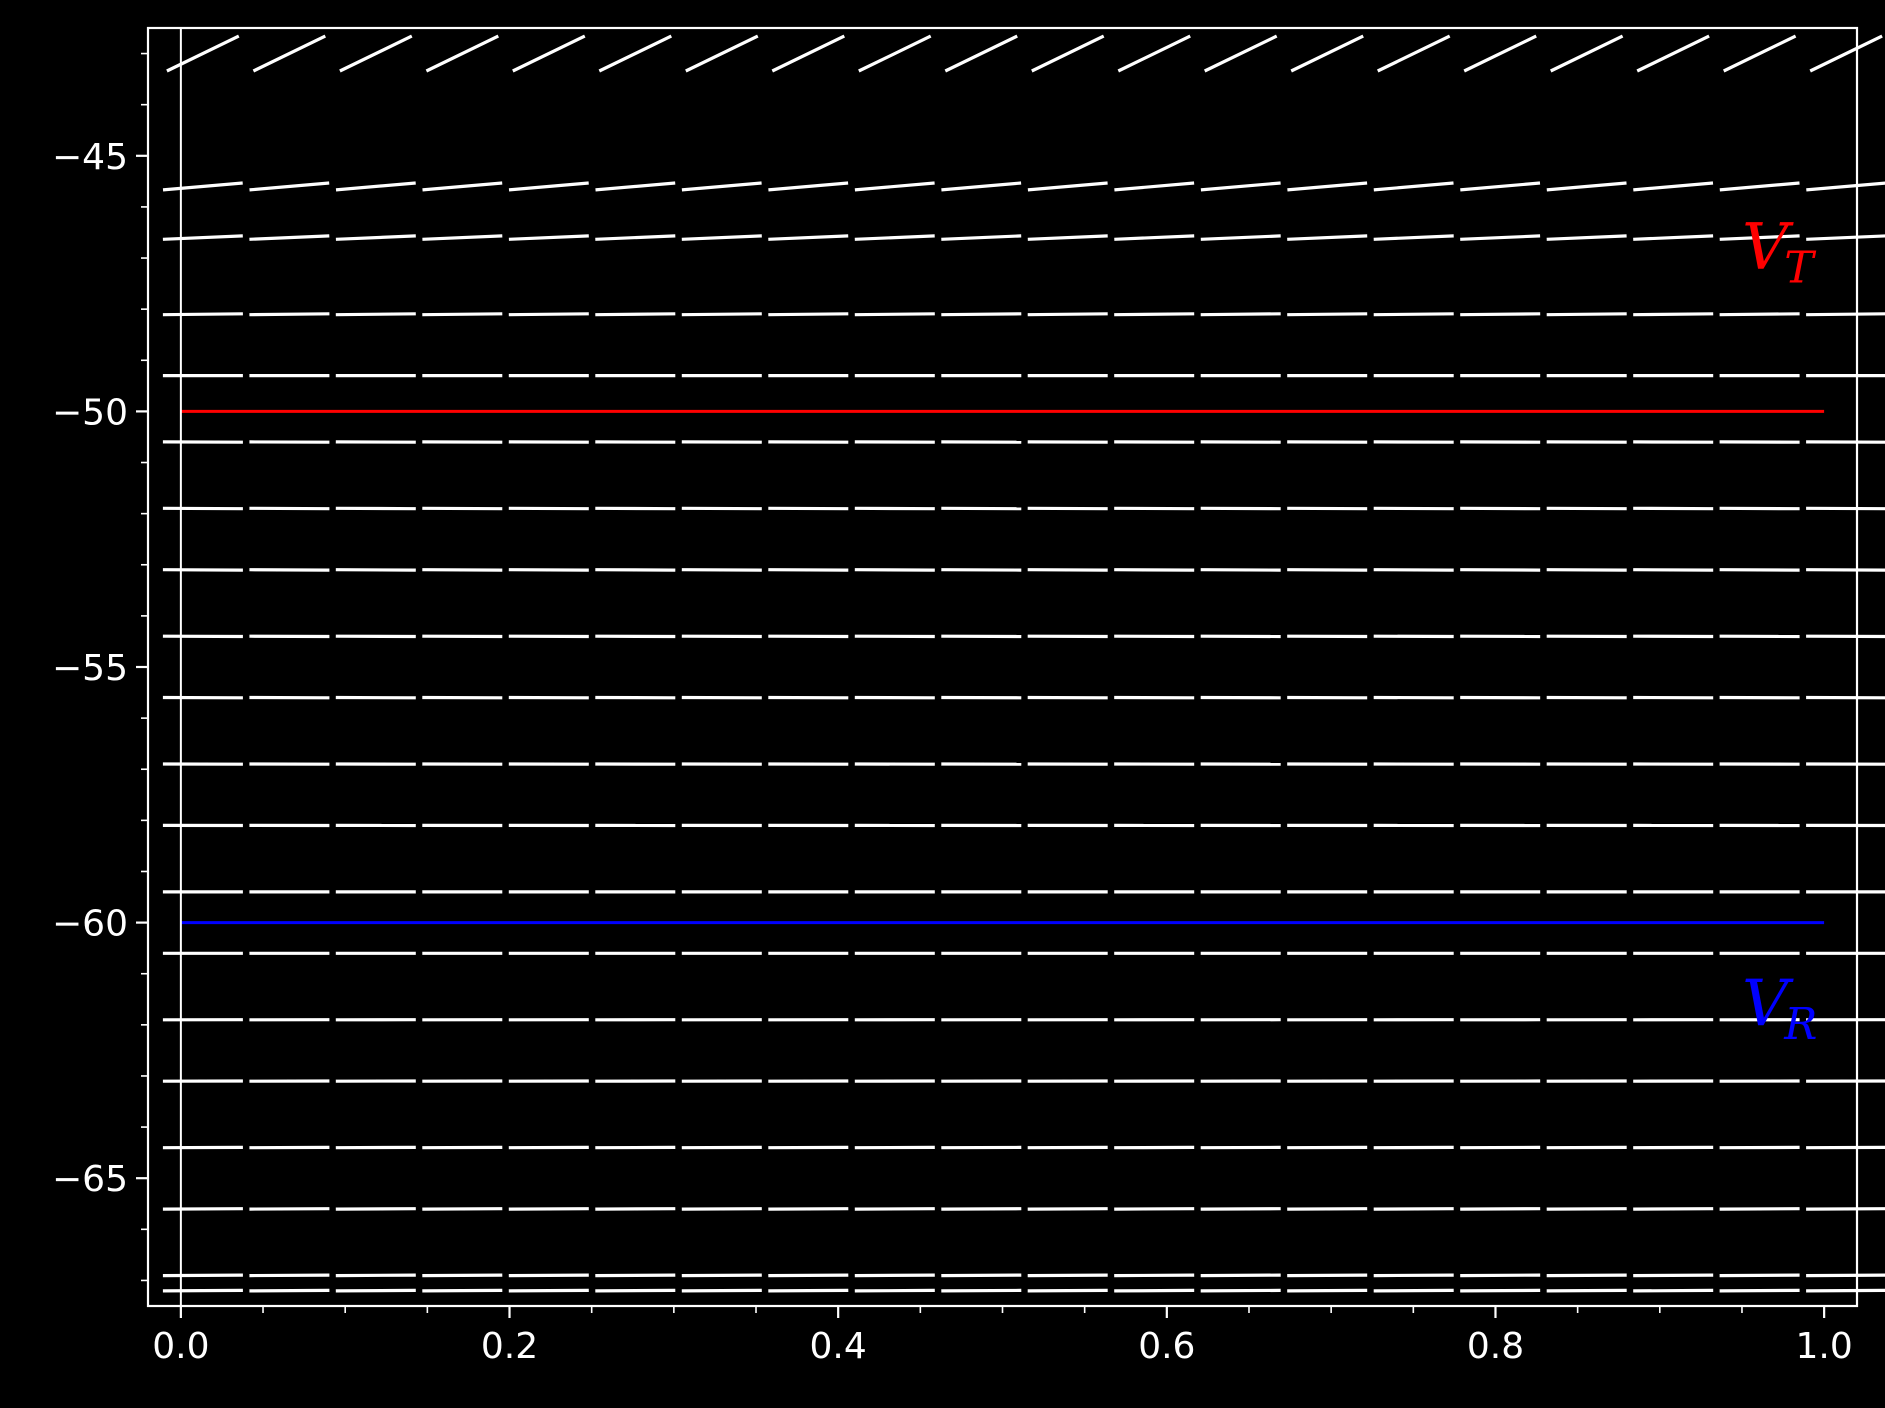 Image resolution: width=1885 pixels, height=1408 pixels. Describe the element at coordinates (1800, 267) in the screenshot. I see `series-label-subscript: T` at that location.